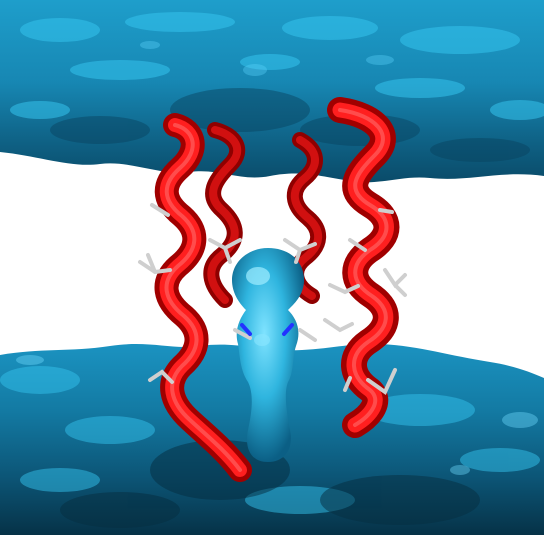  I want to click on alpha-helix-left-front, so click(203, 297).